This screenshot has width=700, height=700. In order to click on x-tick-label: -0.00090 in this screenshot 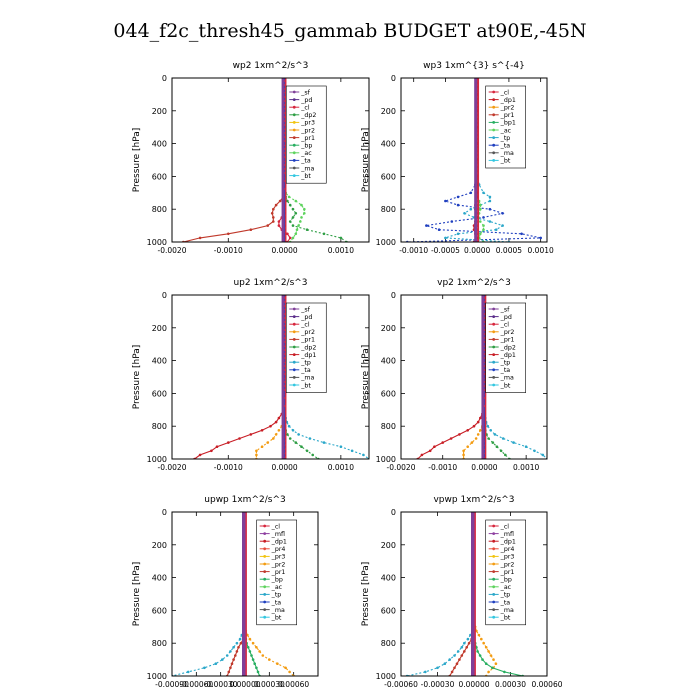, I will do `click(172, 684)`.